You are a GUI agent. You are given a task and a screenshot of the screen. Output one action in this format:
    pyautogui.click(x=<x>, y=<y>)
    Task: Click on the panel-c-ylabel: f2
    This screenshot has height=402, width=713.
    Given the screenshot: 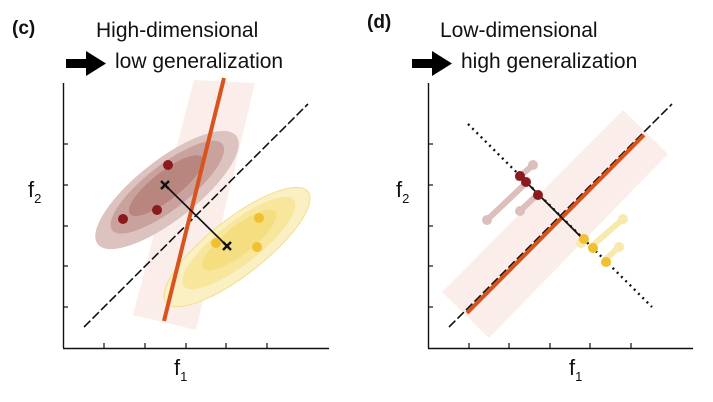 What is the action you would take?
    pyautogui.click(x=34, y=191)
    